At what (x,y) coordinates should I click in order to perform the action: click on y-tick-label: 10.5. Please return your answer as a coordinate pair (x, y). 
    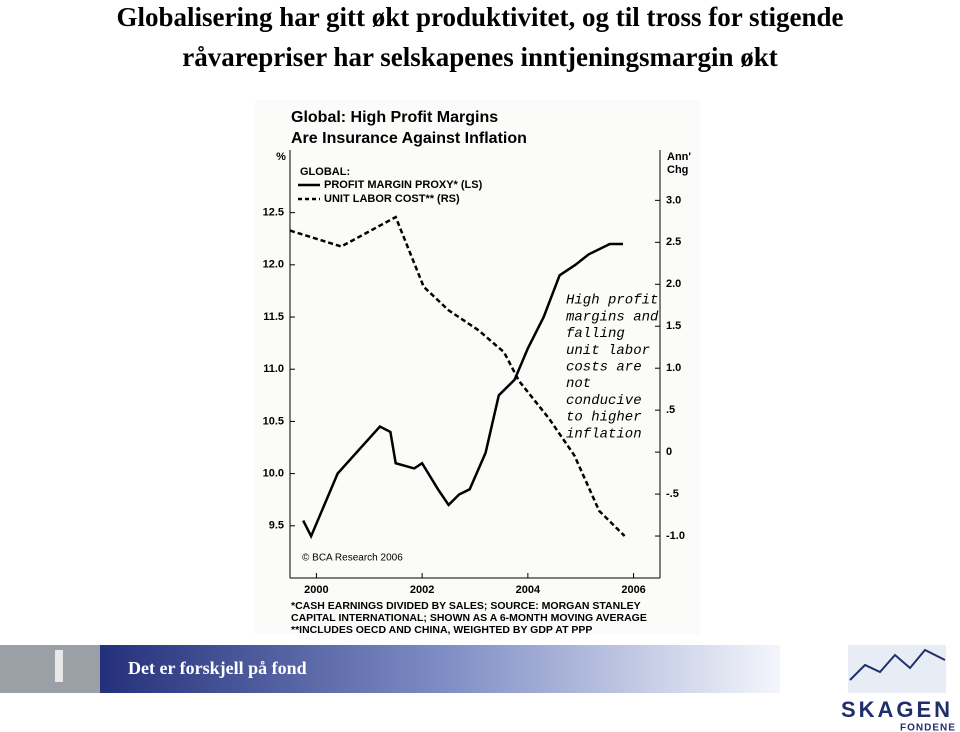
    Looking at the image, I should click on (273, 421).